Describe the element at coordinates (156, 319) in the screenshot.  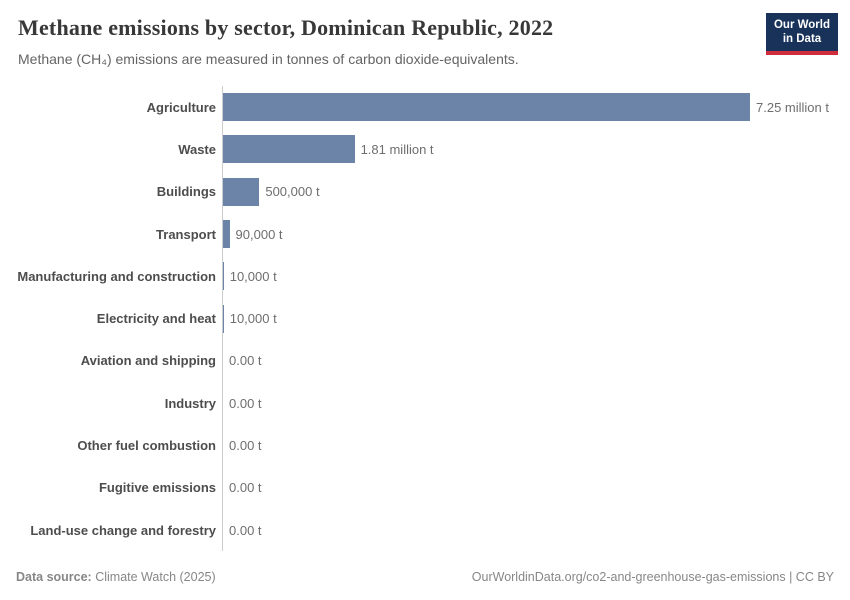
I see `category-label: Electricity and heat` at that location.